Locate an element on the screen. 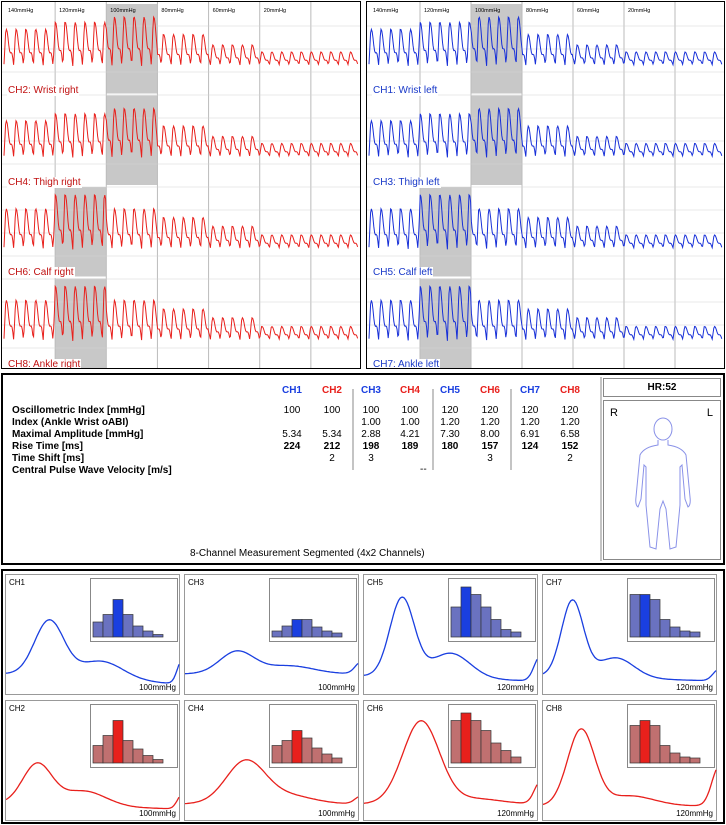  pulse-cell-ch8: CH8 120mmHg is located at coordinates (629, 760).